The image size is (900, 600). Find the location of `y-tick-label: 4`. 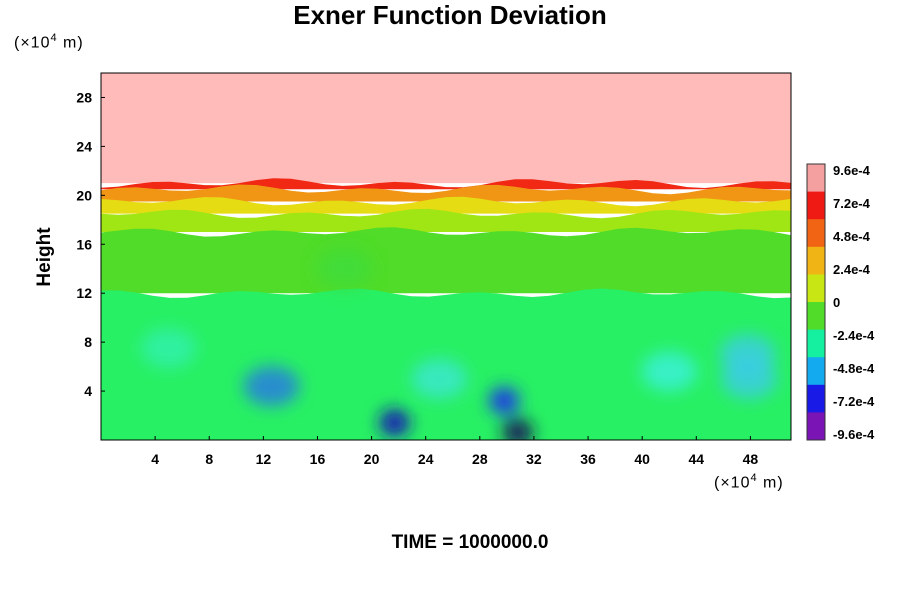

y-tick-label: 4 is located at coordinates (88, 391).